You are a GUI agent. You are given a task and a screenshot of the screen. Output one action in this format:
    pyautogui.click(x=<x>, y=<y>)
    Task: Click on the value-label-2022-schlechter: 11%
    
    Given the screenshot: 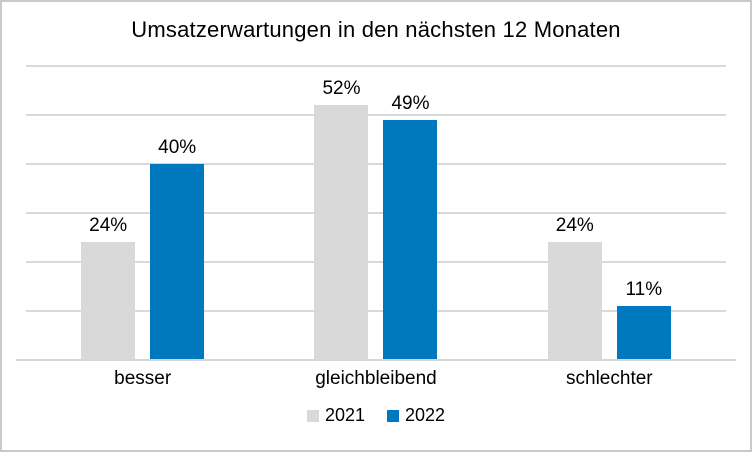 What is the action you would take?
    pyautogui.click(x=644, y=290)
    